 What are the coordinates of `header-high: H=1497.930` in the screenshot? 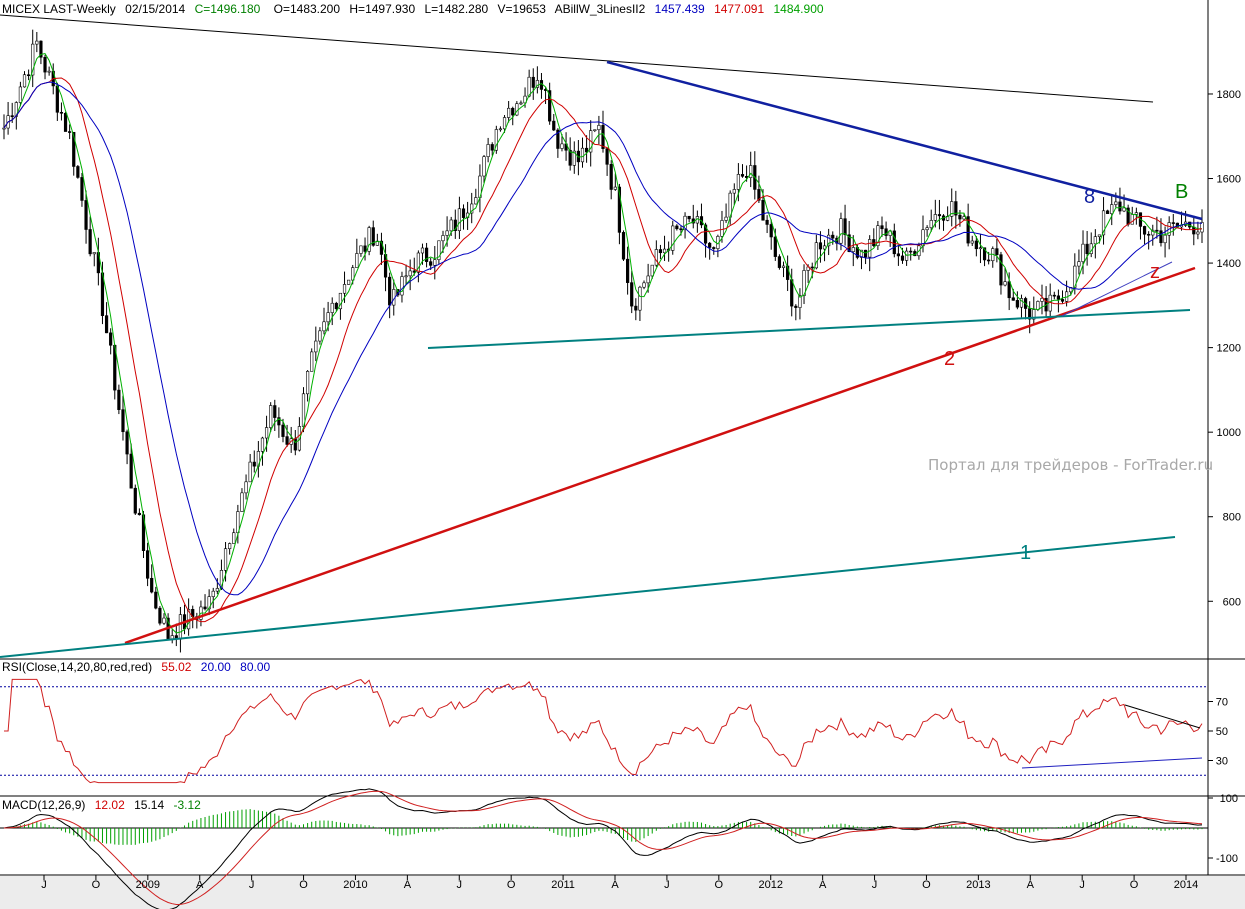 It's located at (382, 9).